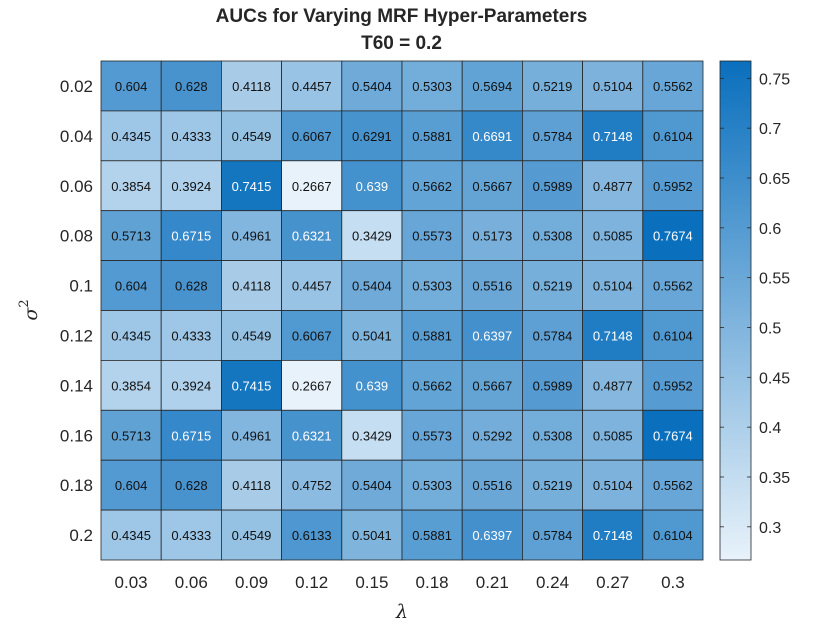 The height and width of the screenshot is (628, 813). What do you see at coordinates (770, 129) in the screenshot?
I see `colorbar-tick-label: 0.7` at bounding box center [770, 129].